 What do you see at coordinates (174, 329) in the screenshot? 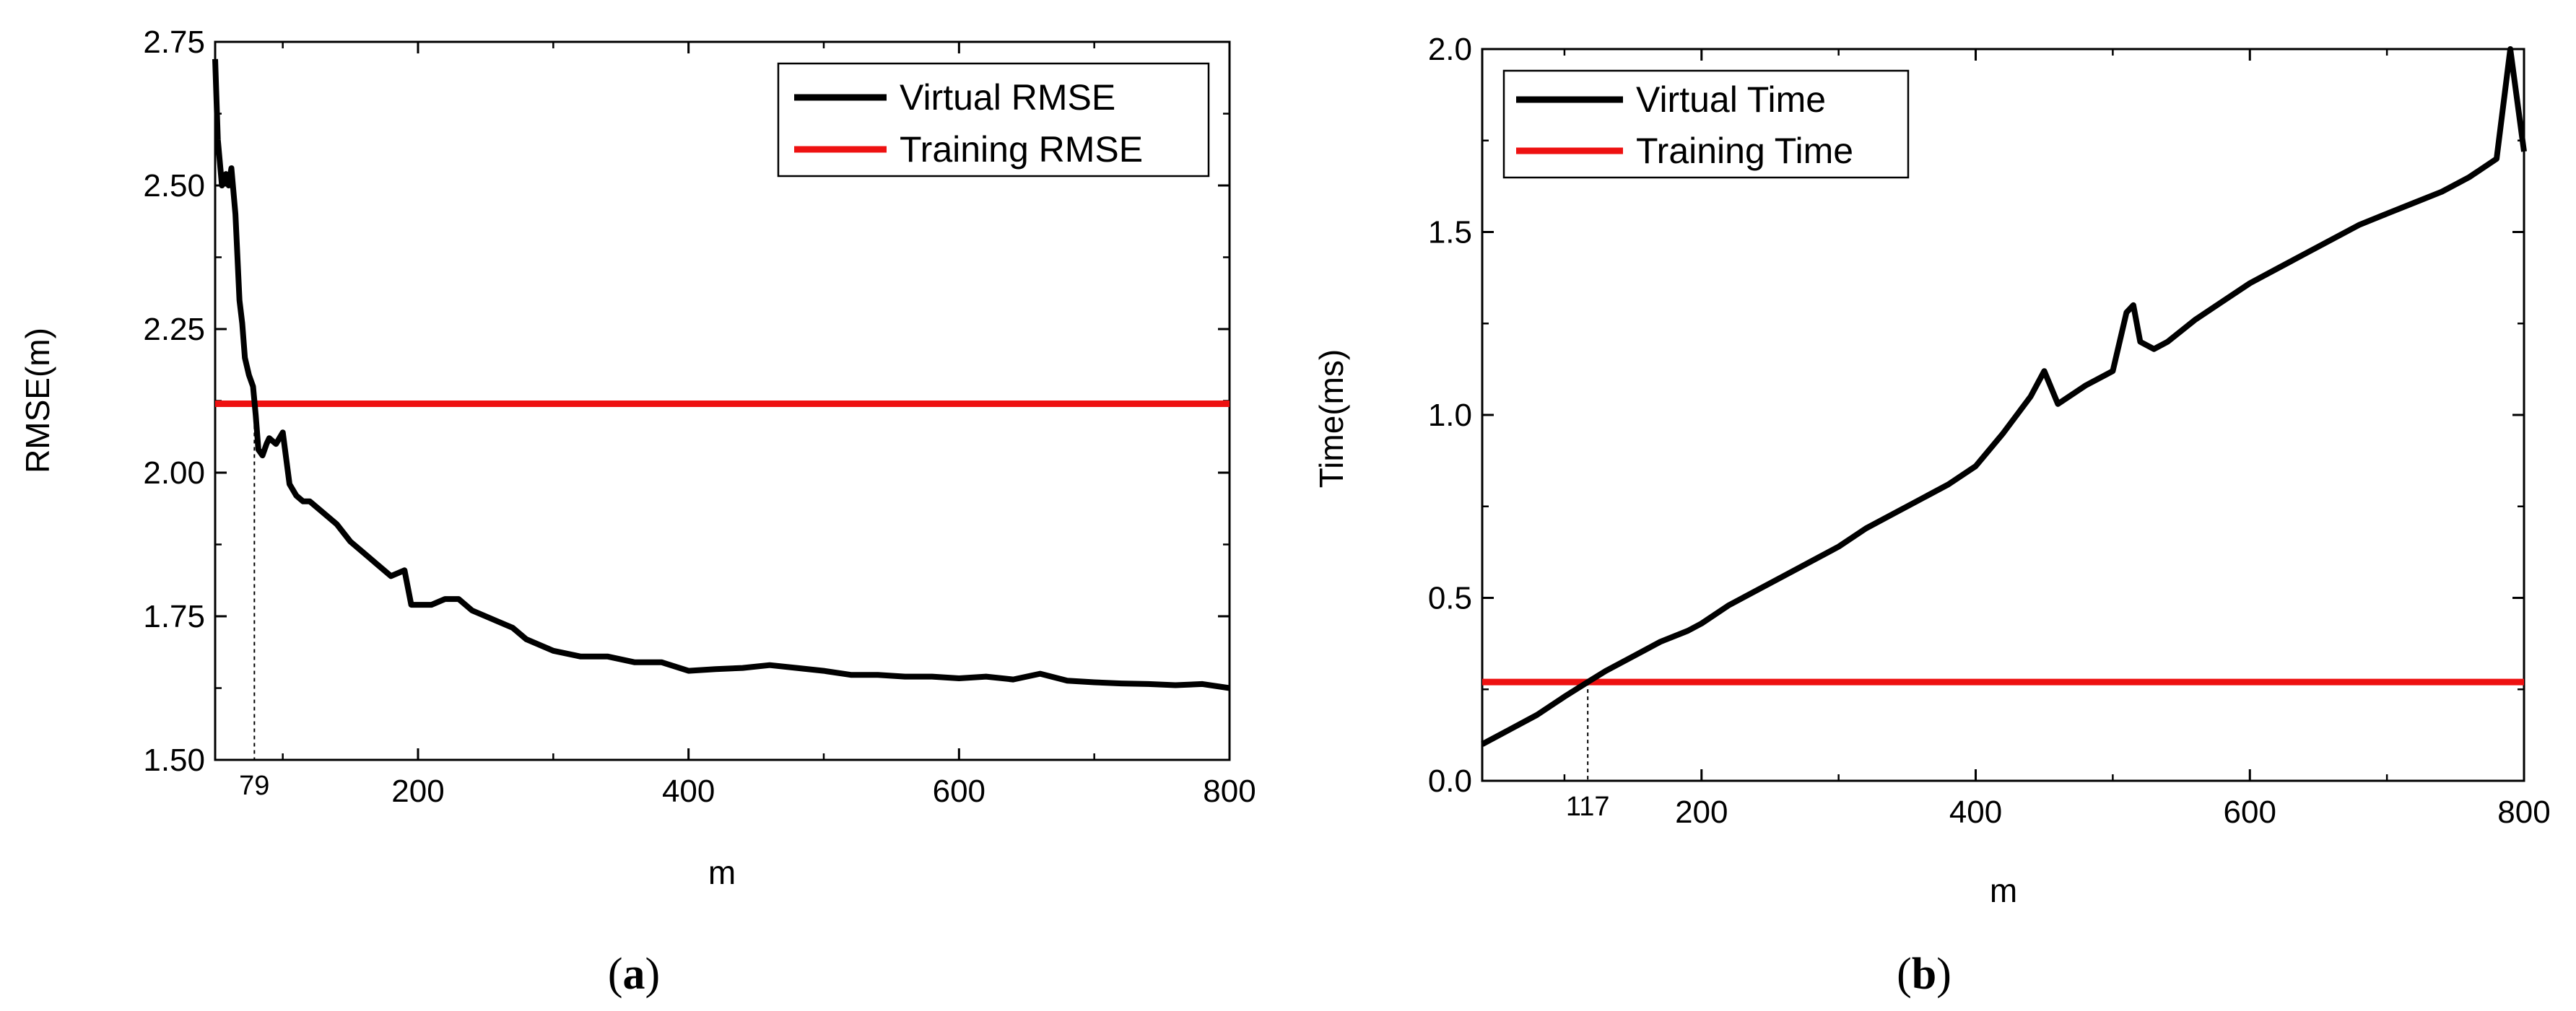
I see `y-tick-label: 2.25` at bounding box center [174, 329].